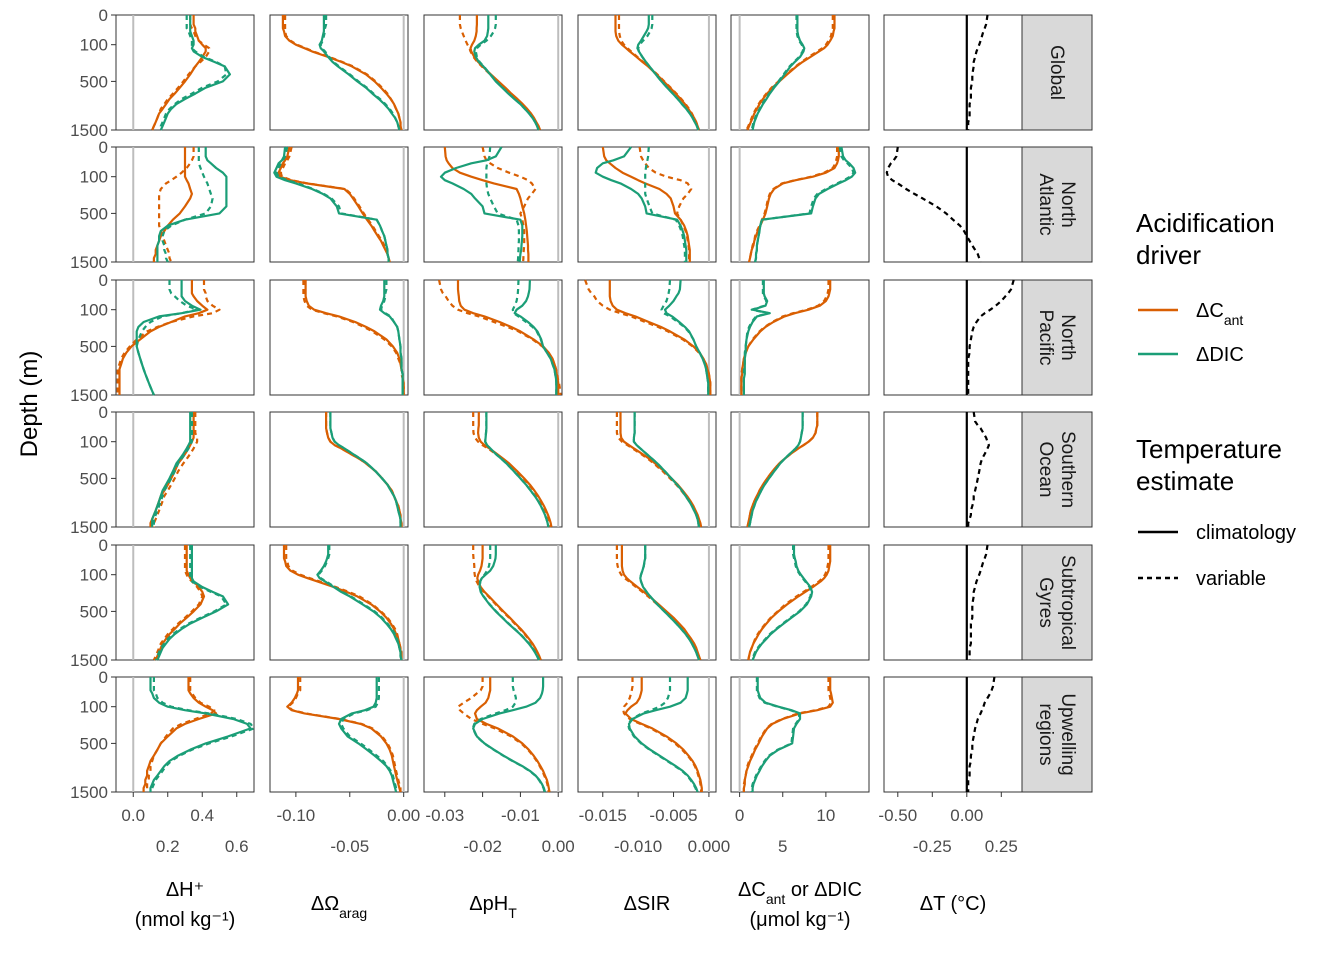 The width and height of the screenshot is (1344, 965). Describe the element at coordinates (1205, 223) in the screenshot. I see `legend-title: Acidification` at that location.